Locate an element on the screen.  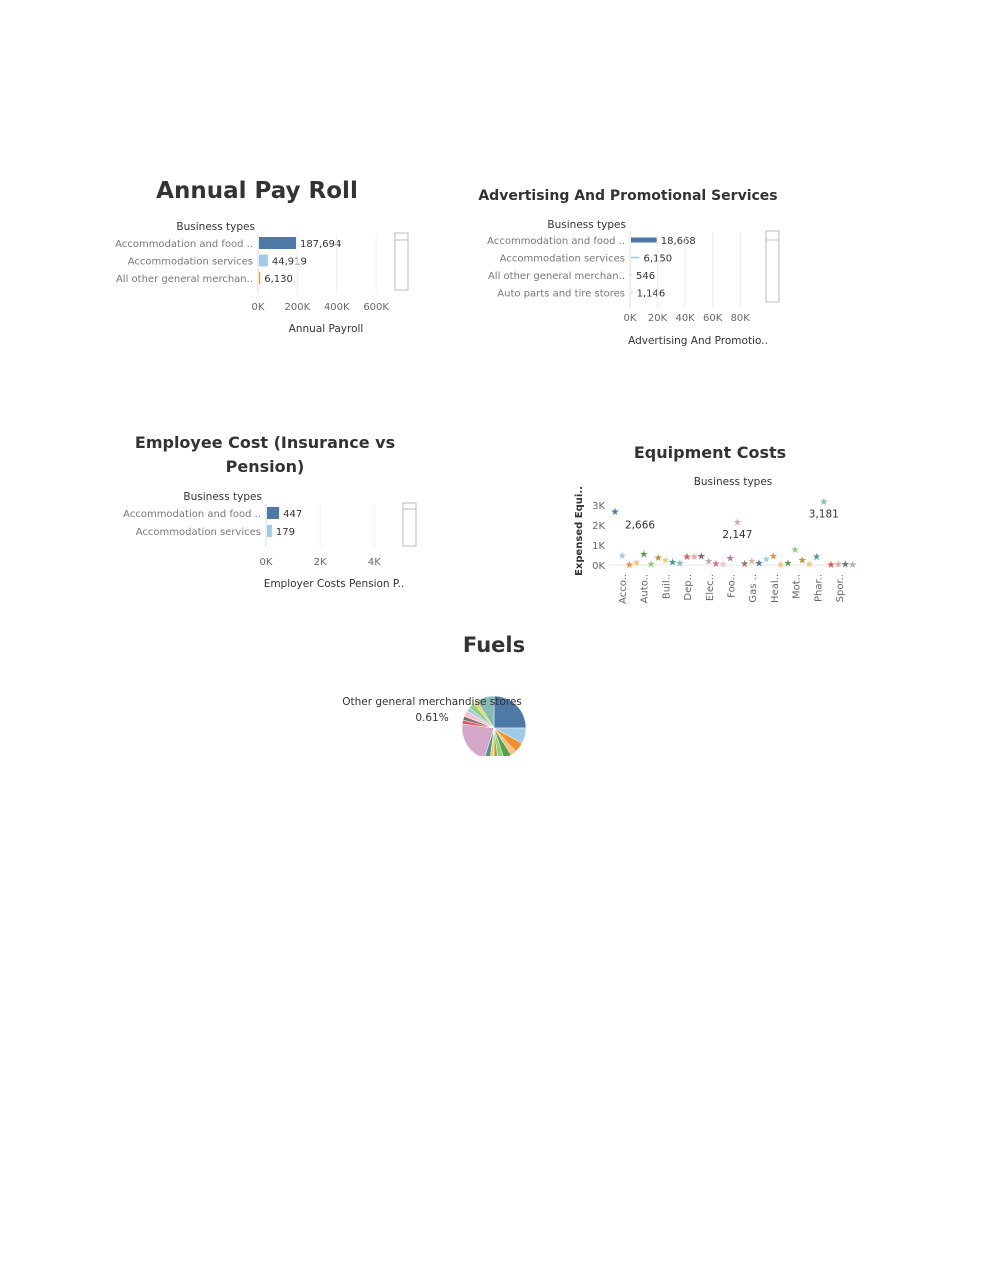
fuels-tooltip-name: Other general merchandise stores is located at coordinates (432, 702).